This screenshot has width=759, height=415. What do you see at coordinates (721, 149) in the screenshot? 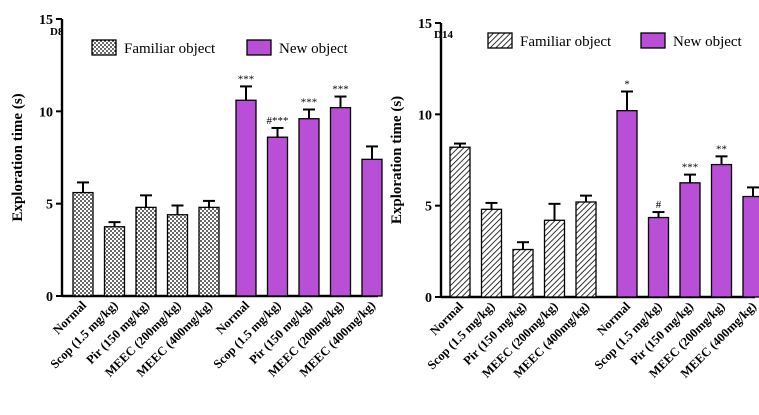
I see `significance-mark: **` at bounding box center [721, 149].